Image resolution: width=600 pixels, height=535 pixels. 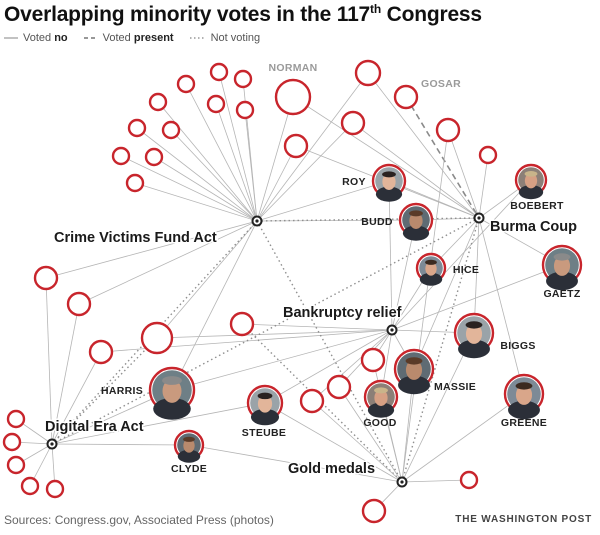 I want to click on legend-voted-present-label: Voted present, so click(x=138, y=38).